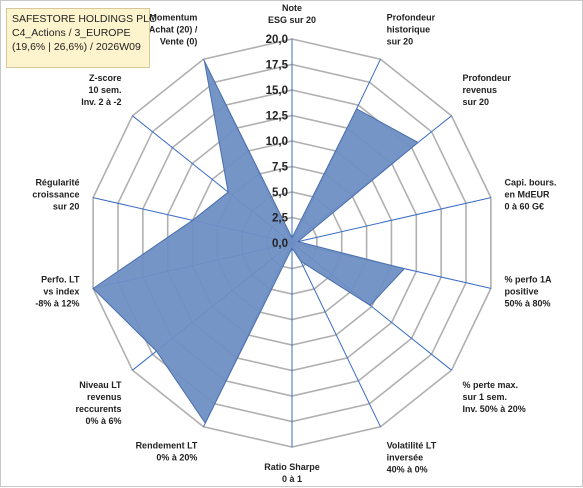  I want to click on axis-label-line: inversée, so click(405, 457).